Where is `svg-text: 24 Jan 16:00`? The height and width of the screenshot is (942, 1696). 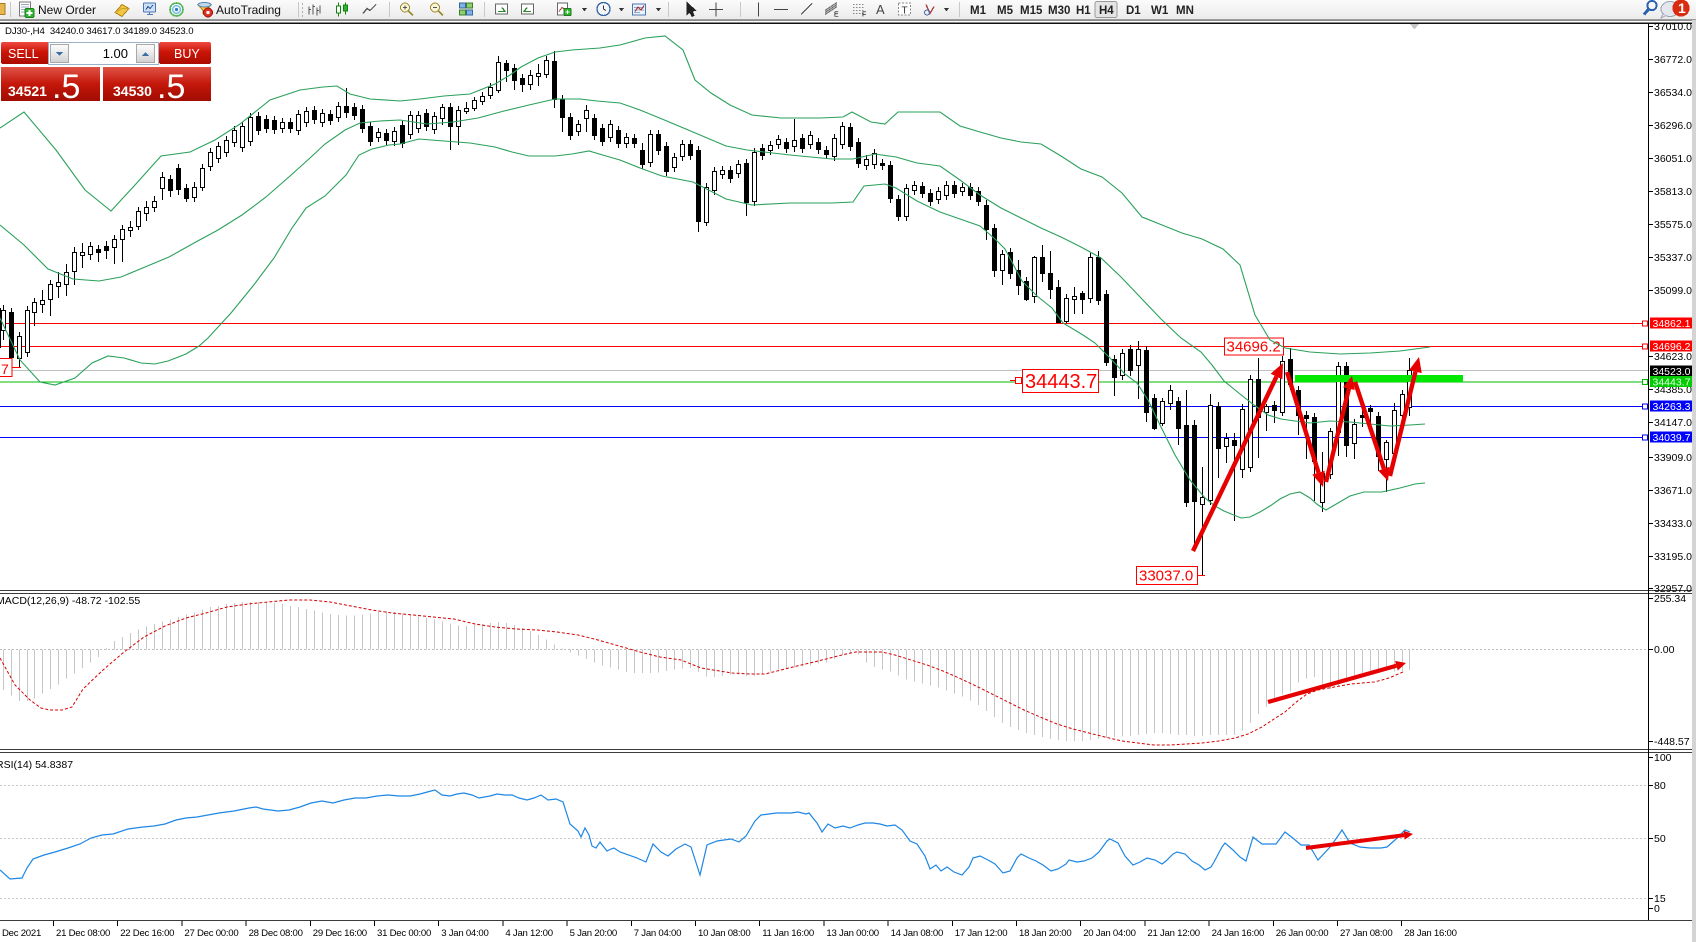
svg-text: 24 Jan 16:00 is located at coordinates (1238, 933).